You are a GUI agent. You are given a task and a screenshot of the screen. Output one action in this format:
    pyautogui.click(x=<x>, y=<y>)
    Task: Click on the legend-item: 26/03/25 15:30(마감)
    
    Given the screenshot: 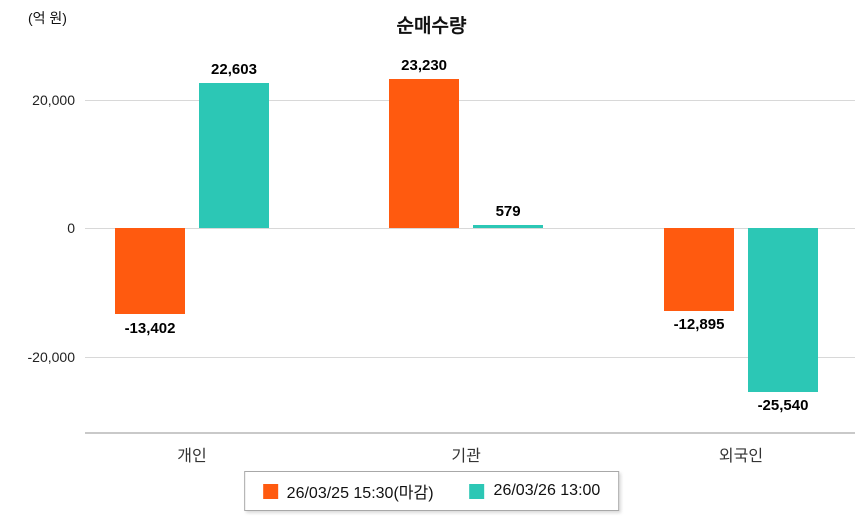 What is the action you would take?
    pyautogui.click(x=348, y=491)
    